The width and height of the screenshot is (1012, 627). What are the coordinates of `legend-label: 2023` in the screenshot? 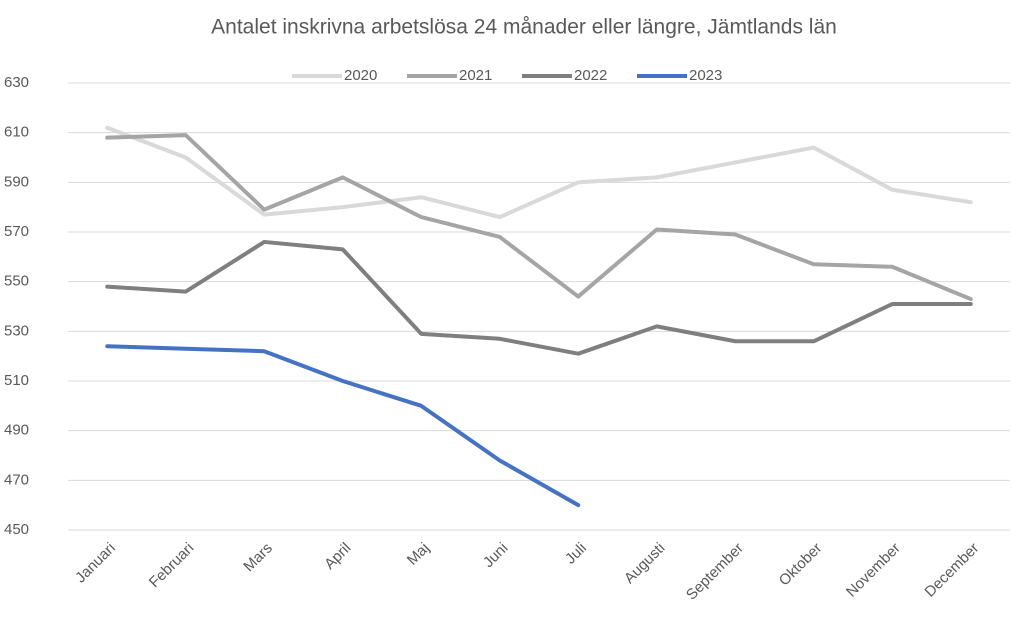 It's located at (705, 75).